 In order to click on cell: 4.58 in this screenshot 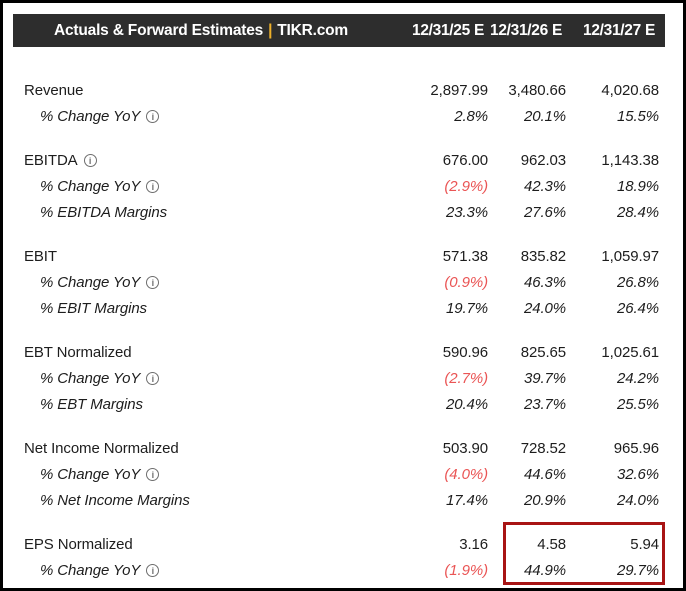, I will do `click(551, 544)`.